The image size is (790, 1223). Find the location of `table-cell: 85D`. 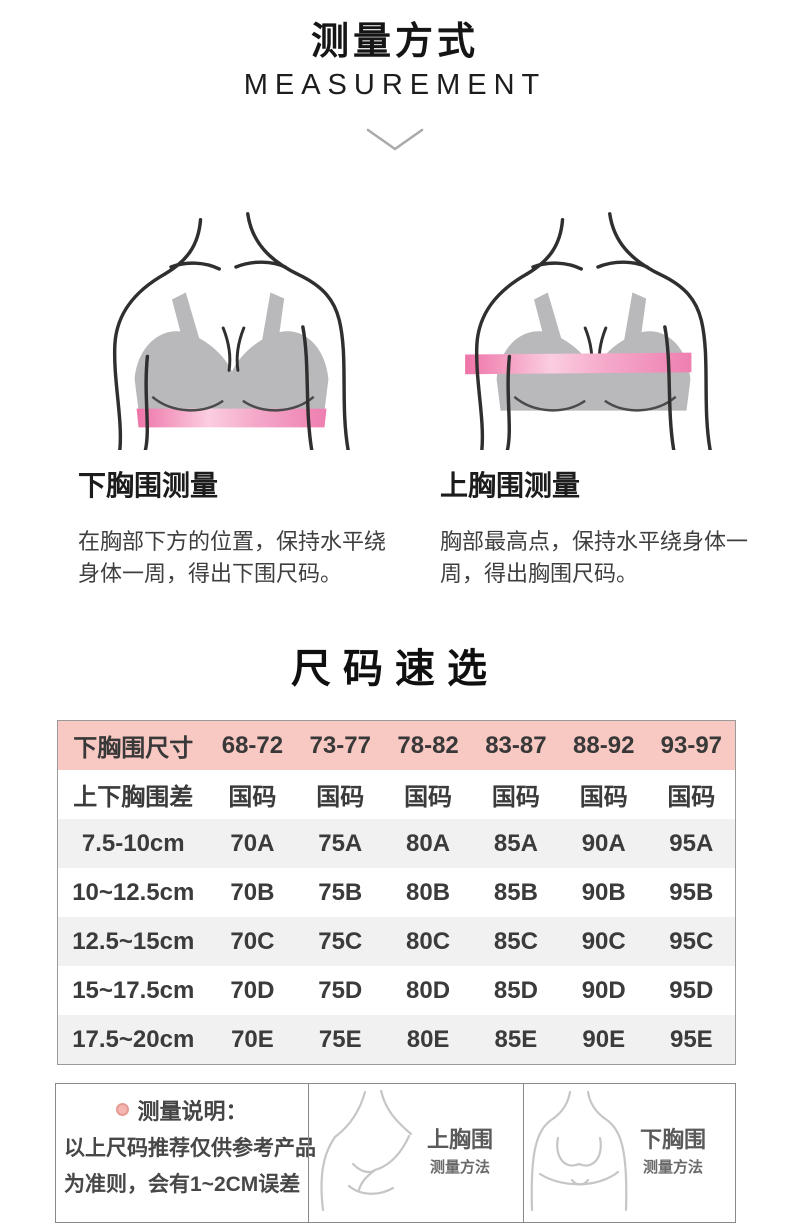

table-cell: 85D is located at coordinates (515, 990).